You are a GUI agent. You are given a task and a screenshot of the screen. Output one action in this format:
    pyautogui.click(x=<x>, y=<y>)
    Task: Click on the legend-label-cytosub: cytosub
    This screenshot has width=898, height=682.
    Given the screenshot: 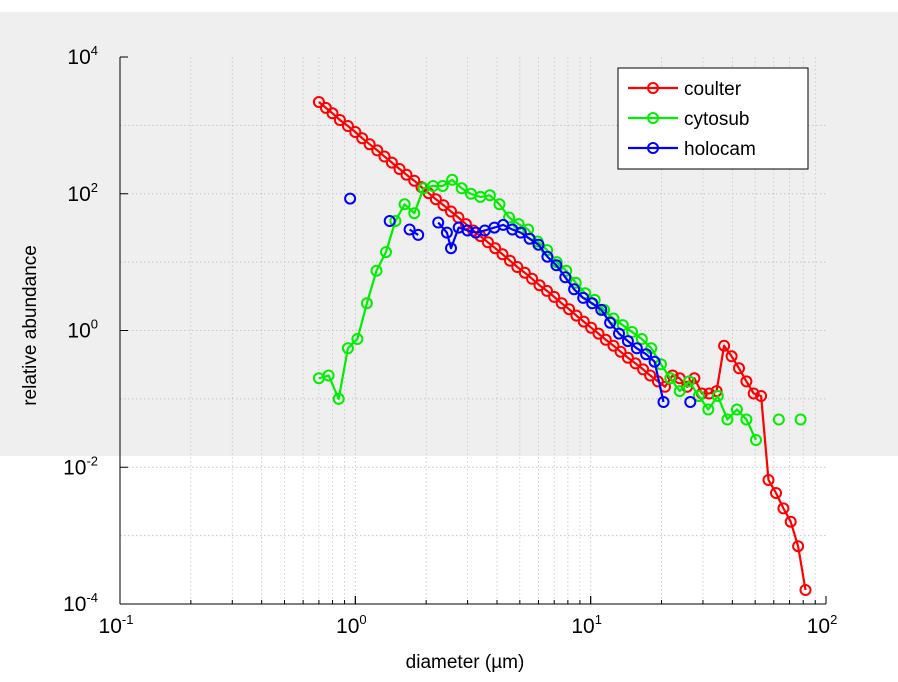 What is the action you would take?
    pyautogui.click(x=716, y=119)
    